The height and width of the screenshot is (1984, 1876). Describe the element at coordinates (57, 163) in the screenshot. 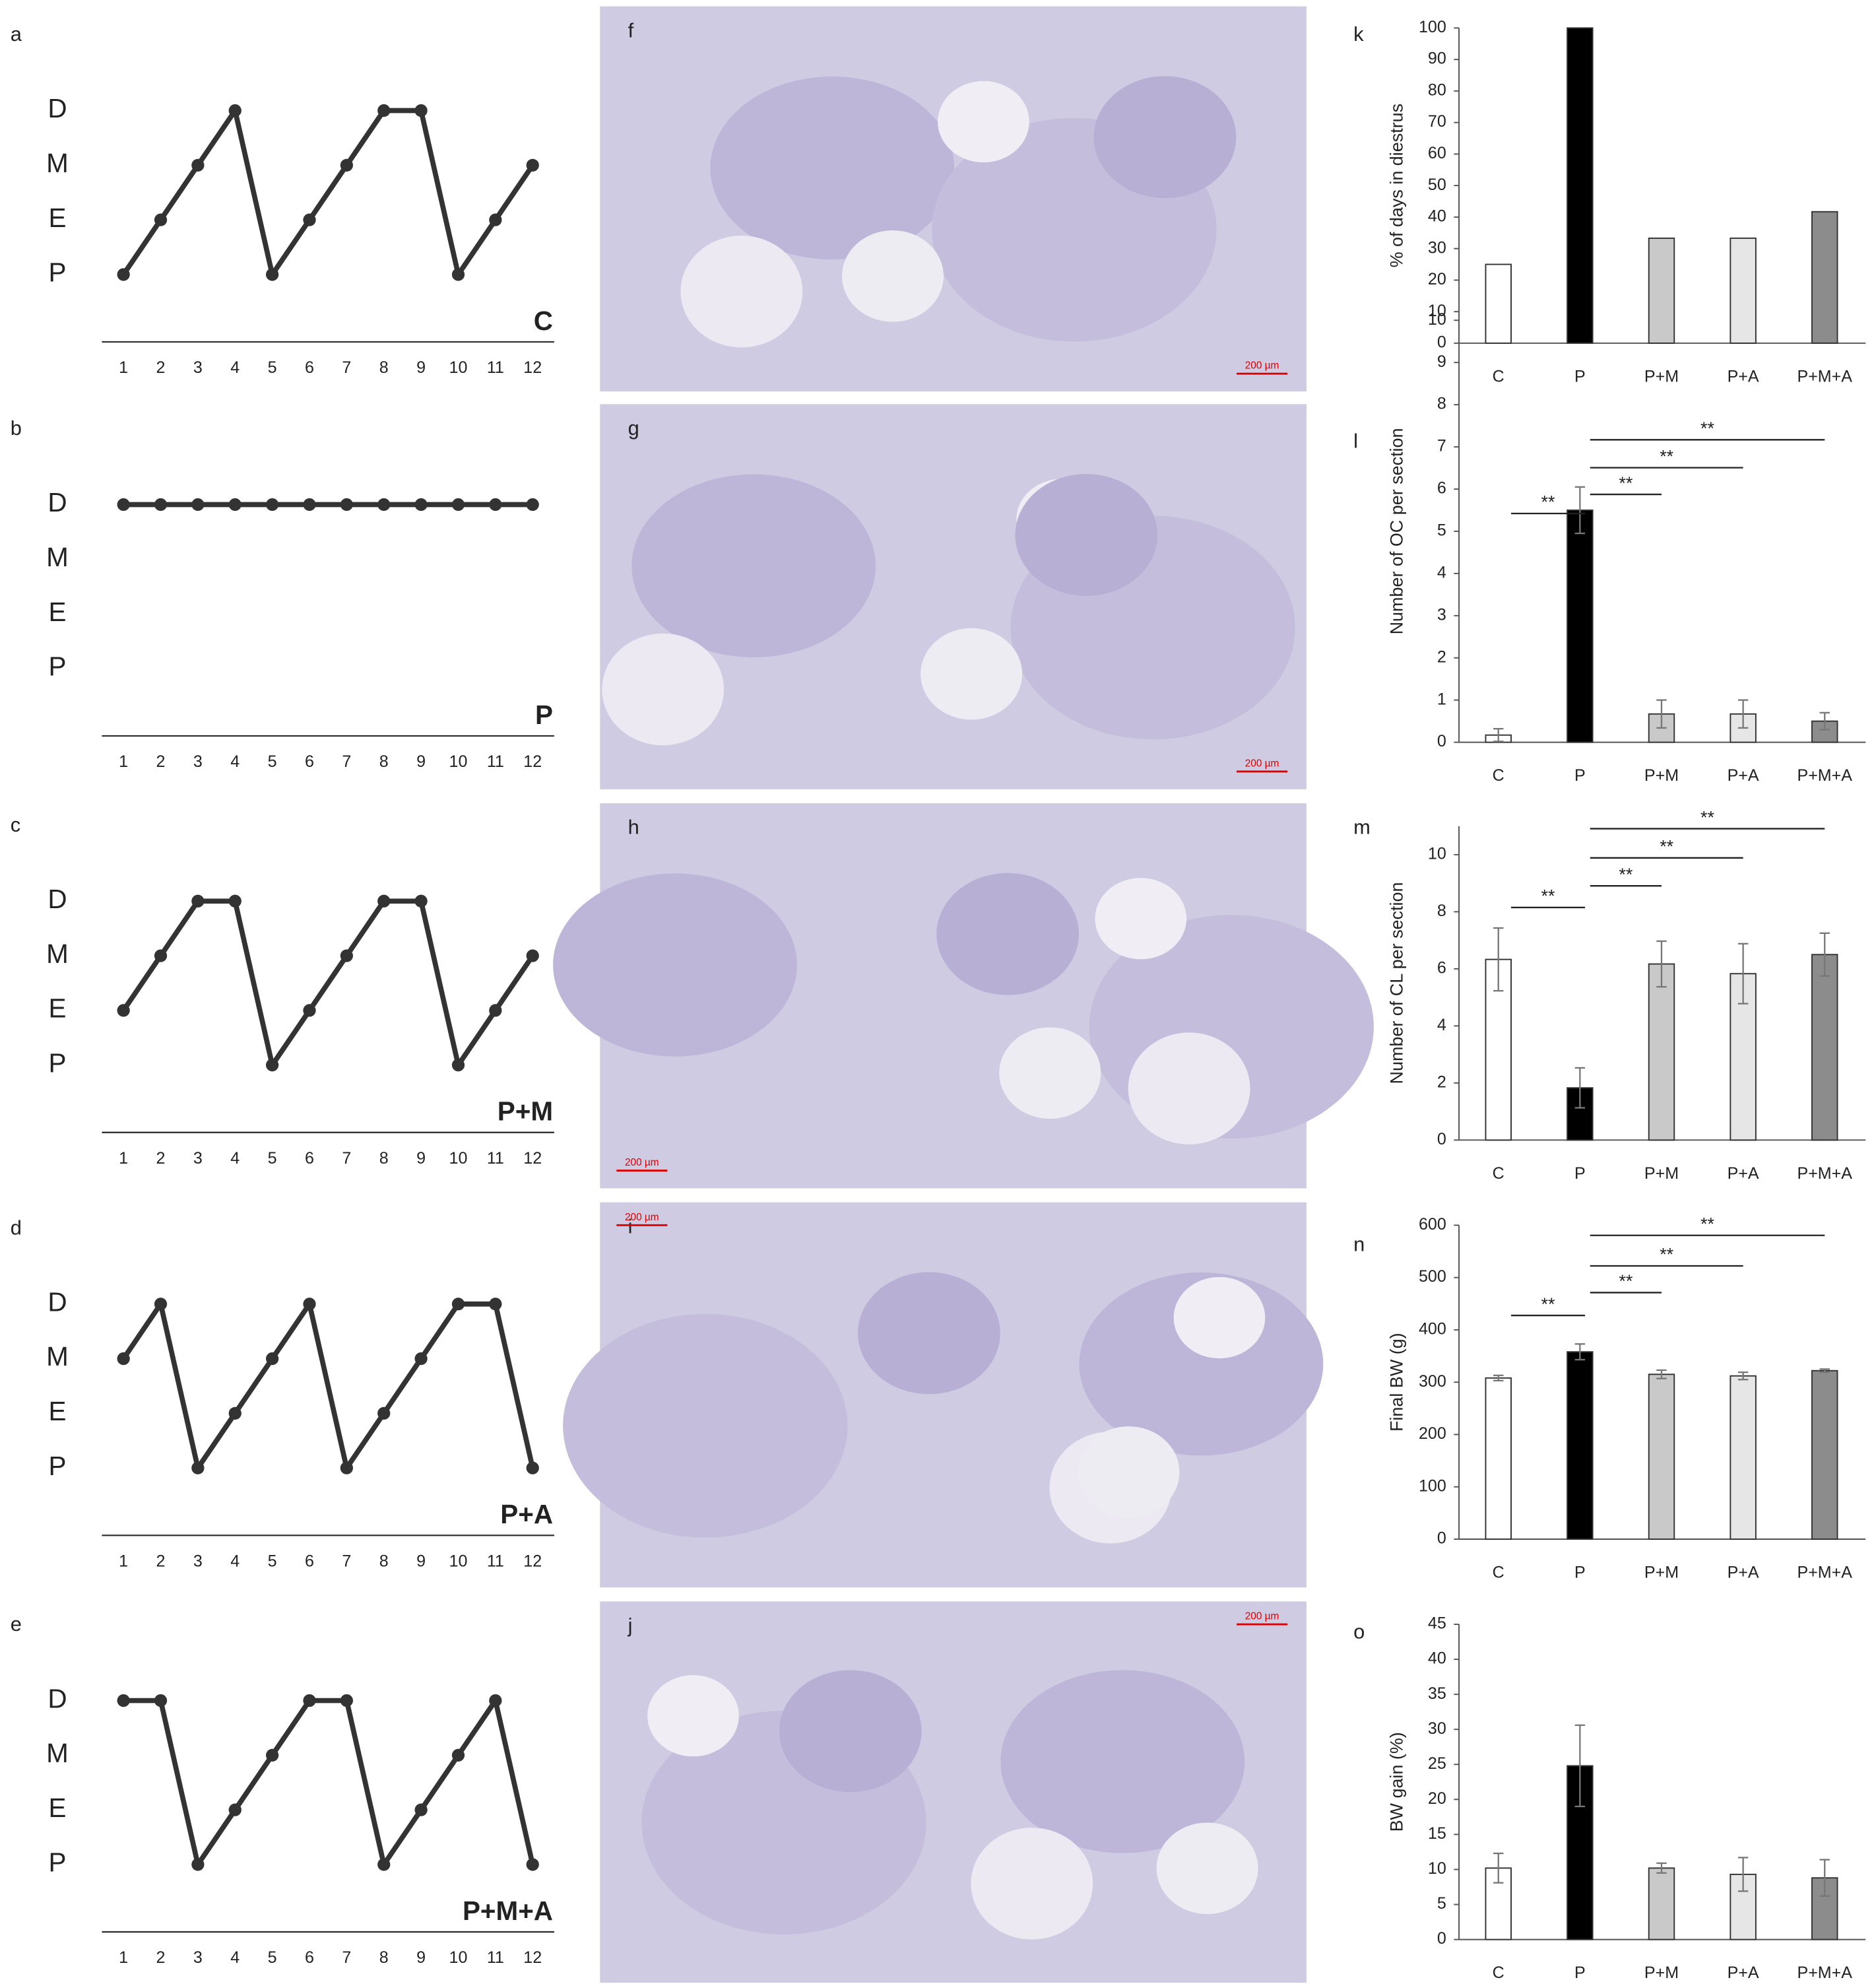

I see `y-tick-label: M` at that location.